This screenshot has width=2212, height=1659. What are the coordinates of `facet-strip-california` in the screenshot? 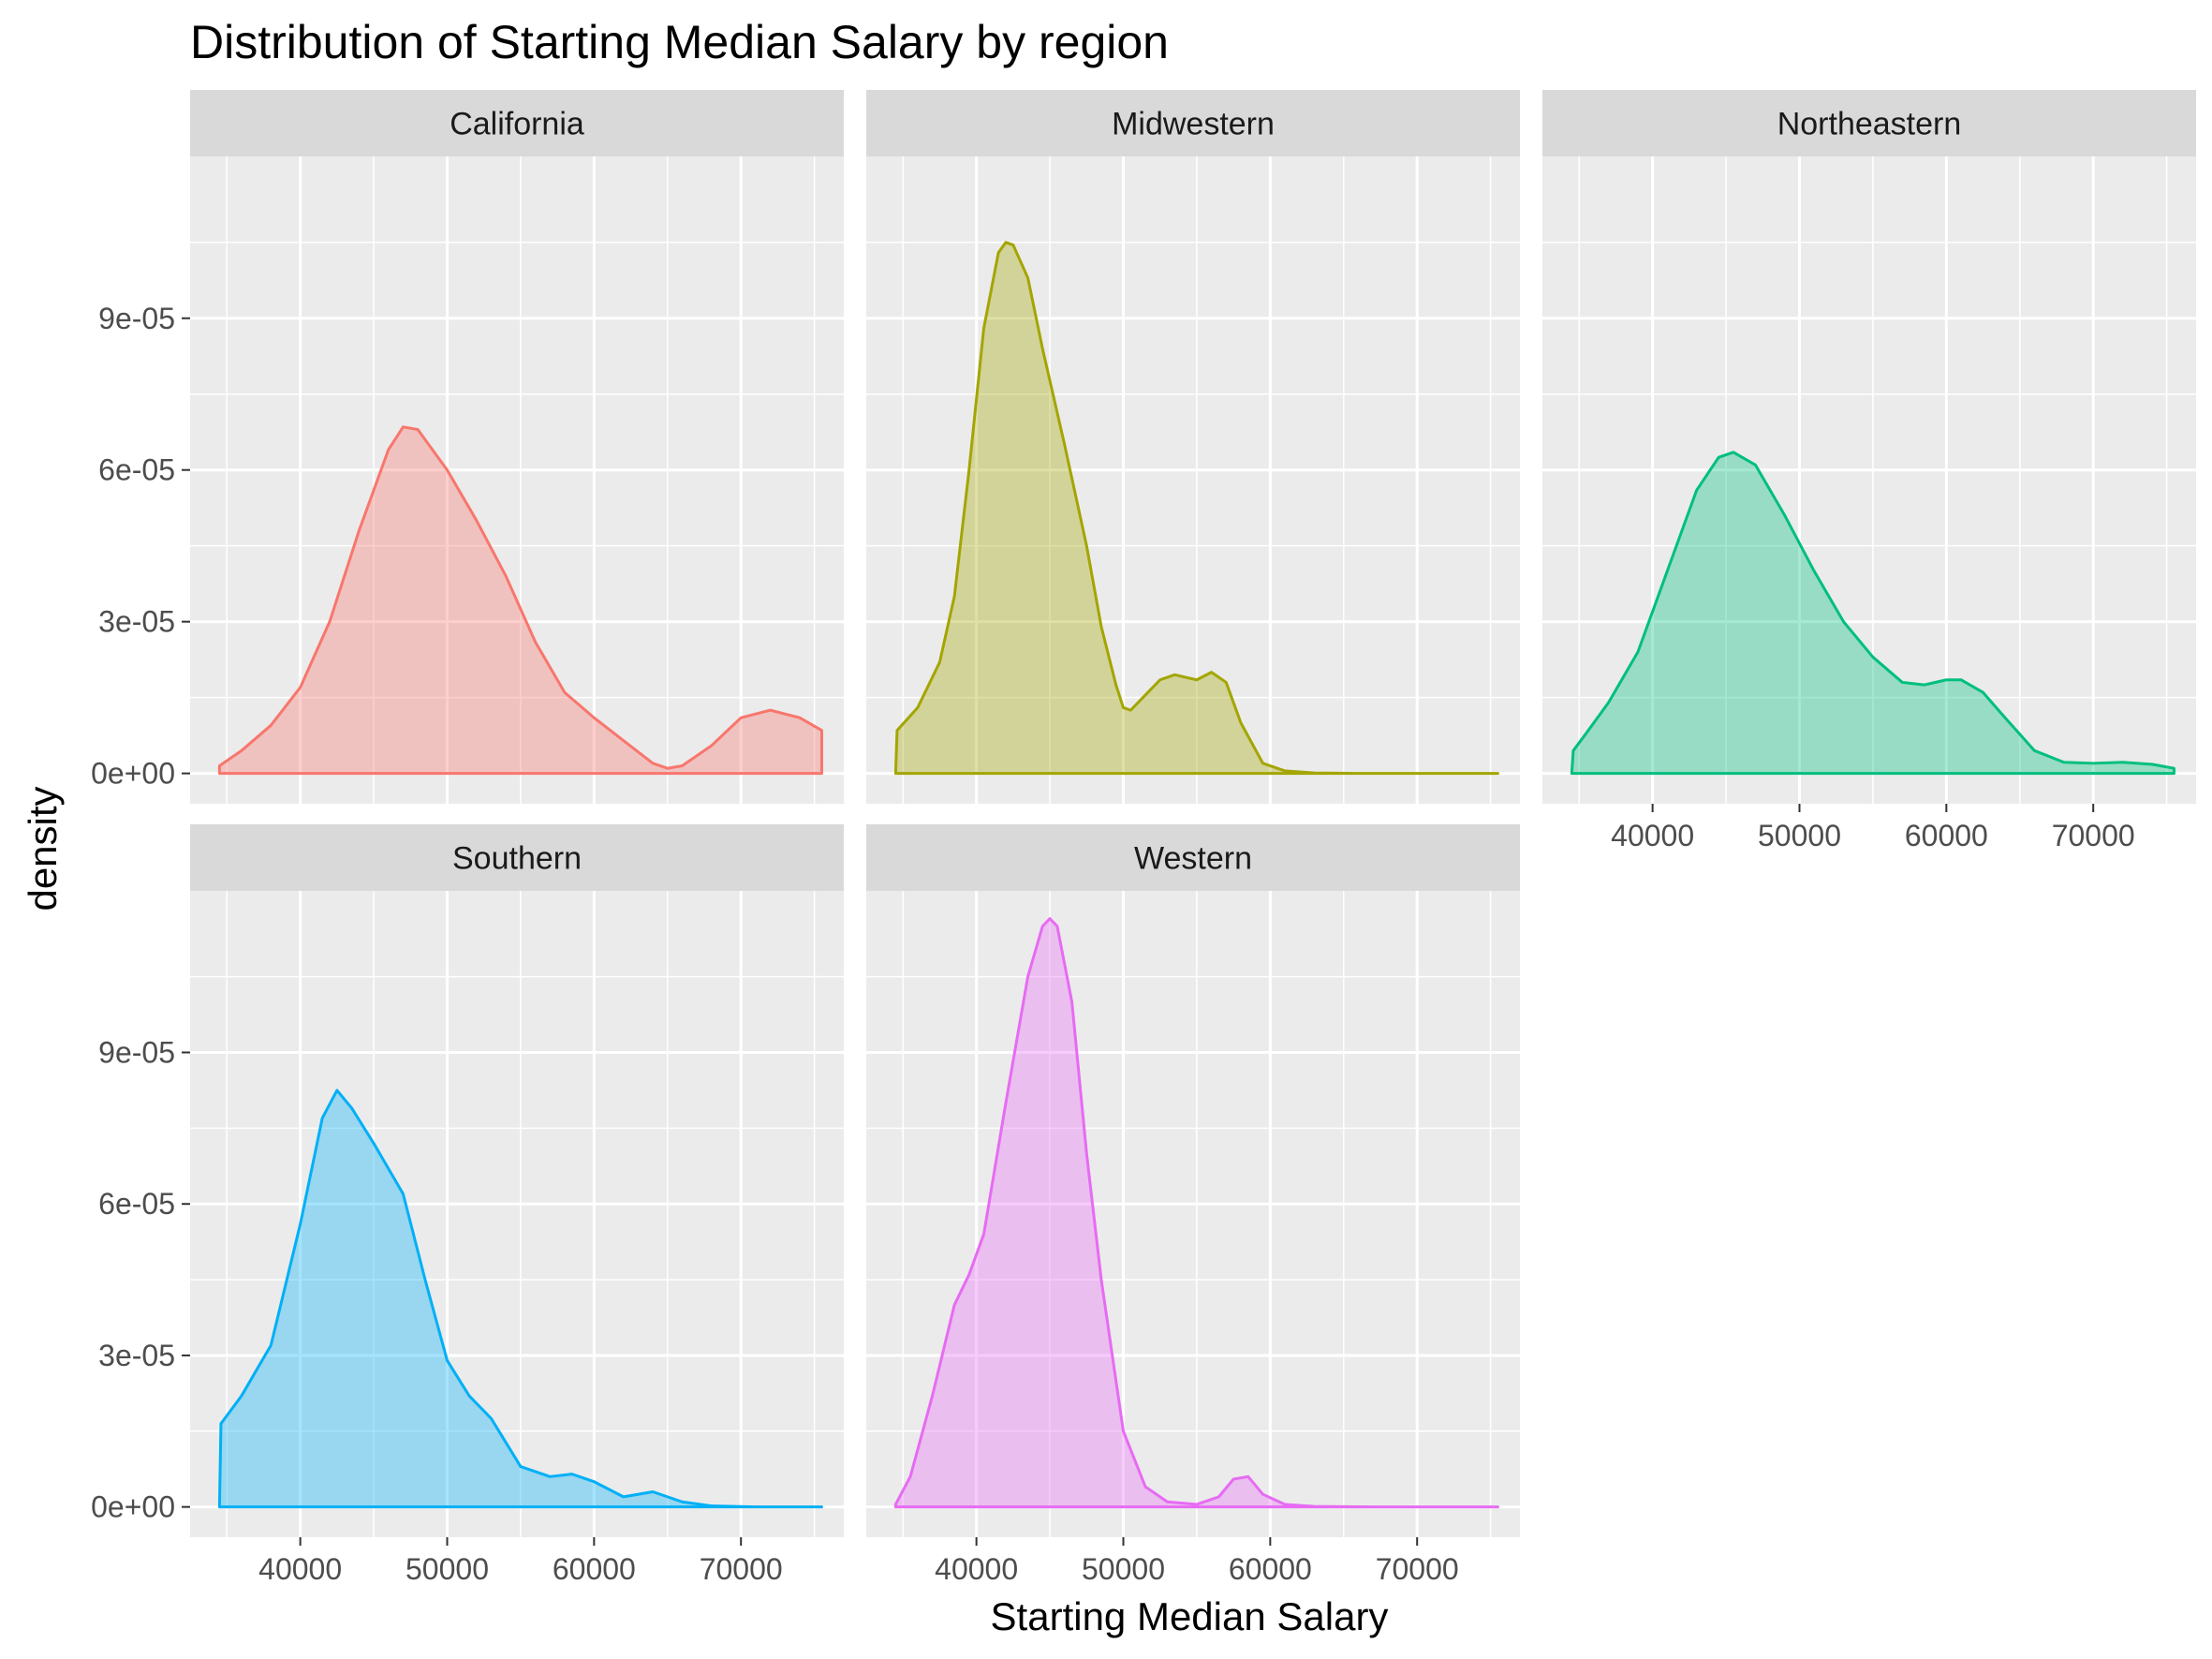 It's located at (517, 123).